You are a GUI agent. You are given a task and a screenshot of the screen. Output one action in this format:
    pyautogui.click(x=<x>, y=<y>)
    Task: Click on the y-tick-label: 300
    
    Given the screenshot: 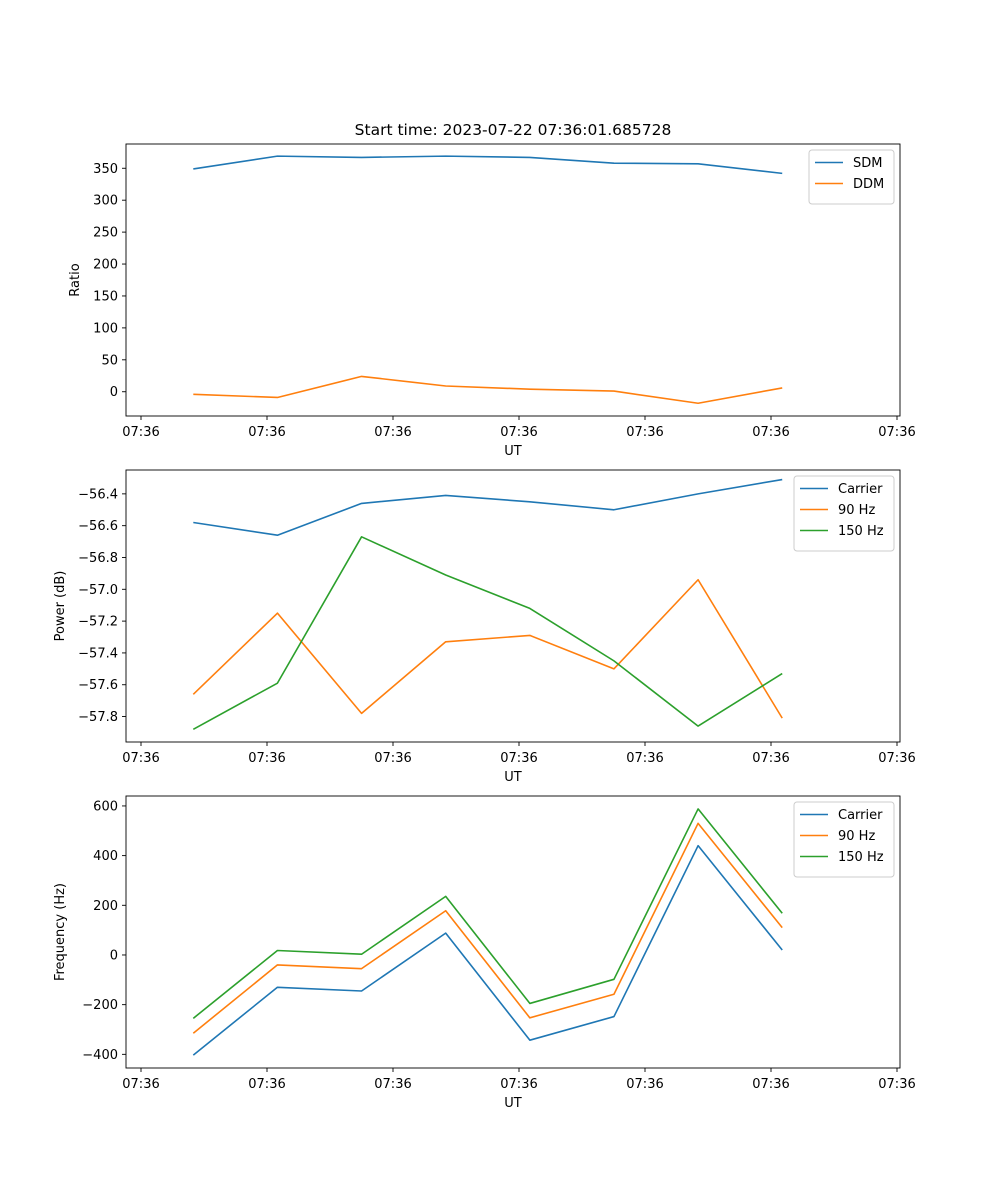 What is the action you would take?
    pyautogui.click(x=105, y=201)
    